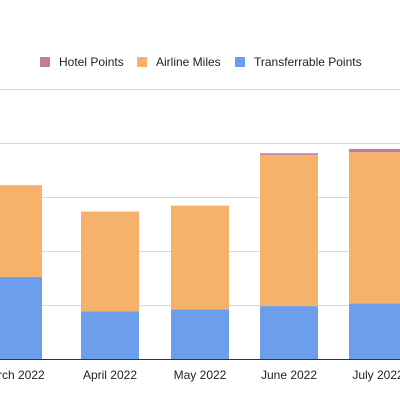  What do you see at coordinates (91, 62) in the screenshot?
I see `legend-label: Hotel Points` at bounding box center [91, 62].